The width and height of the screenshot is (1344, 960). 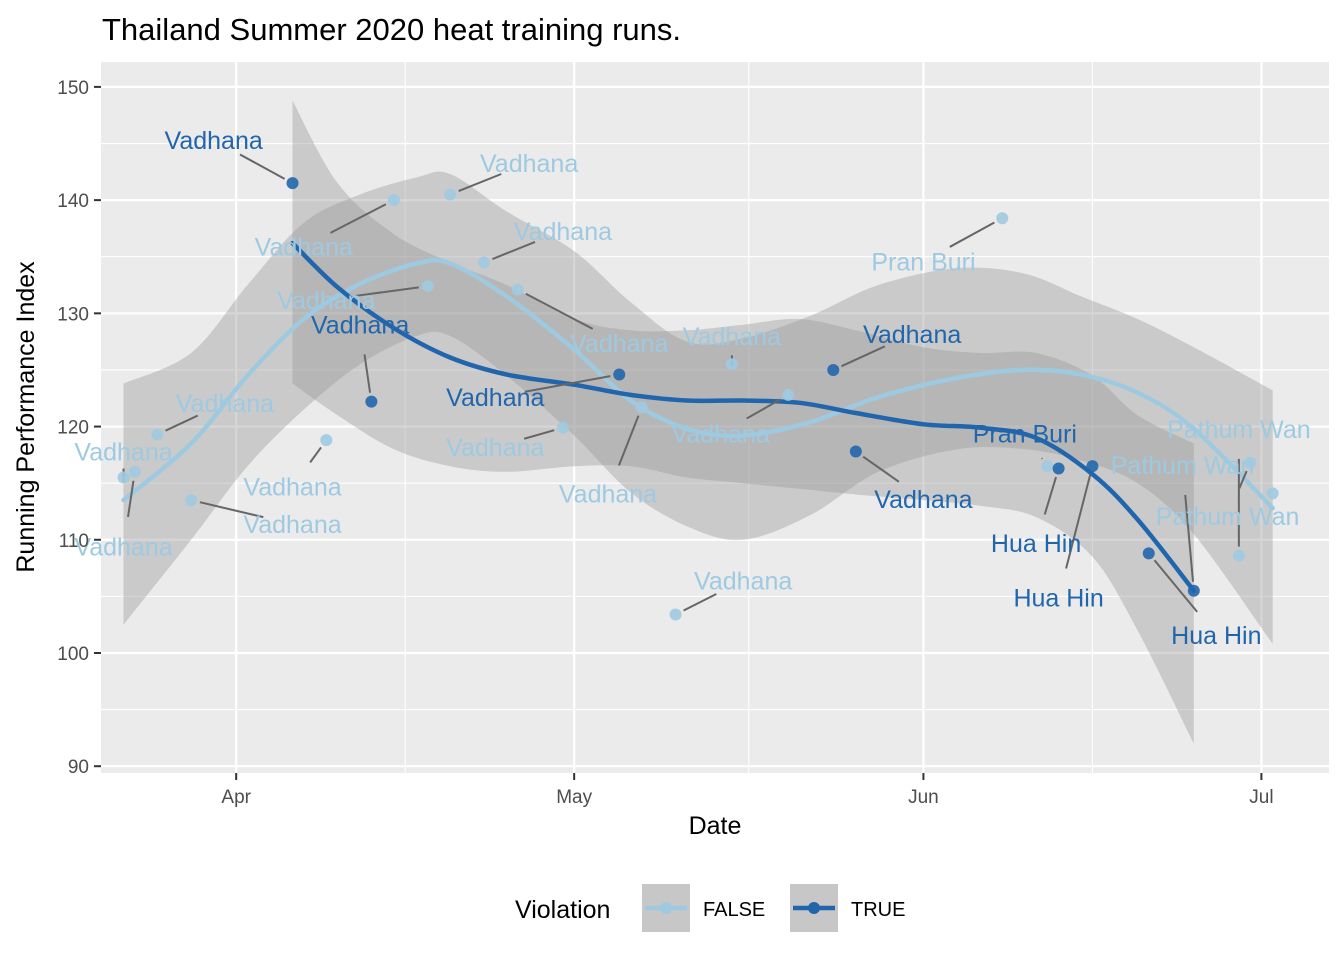 I want to click on y-tick-label: 120, so click(x=73, y=428).